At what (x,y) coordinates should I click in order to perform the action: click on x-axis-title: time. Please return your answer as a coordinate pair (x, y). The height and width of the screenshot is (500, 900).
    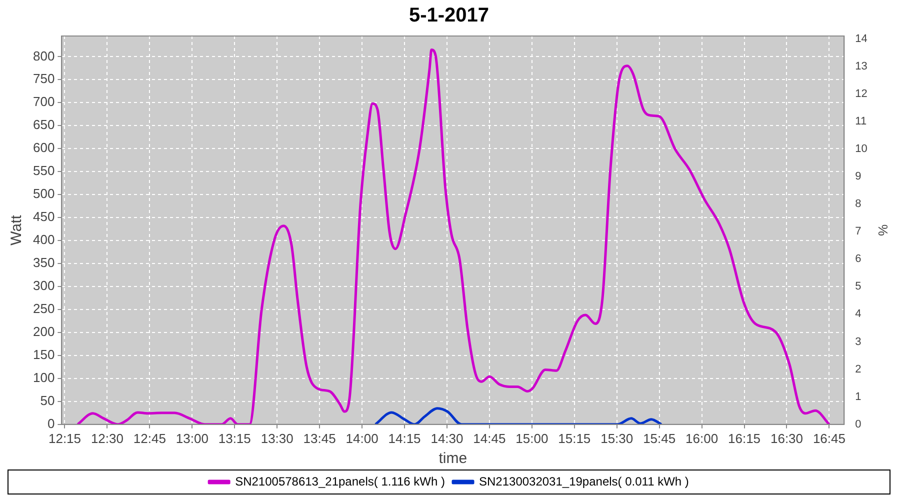
    Looking at the image, I should click on (453, 459).